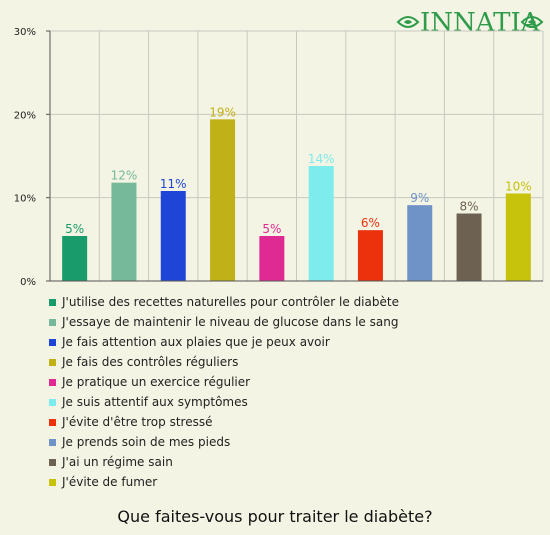  I want to click on legend-item: J'évite d'être trop stressé, so click(223, 422).